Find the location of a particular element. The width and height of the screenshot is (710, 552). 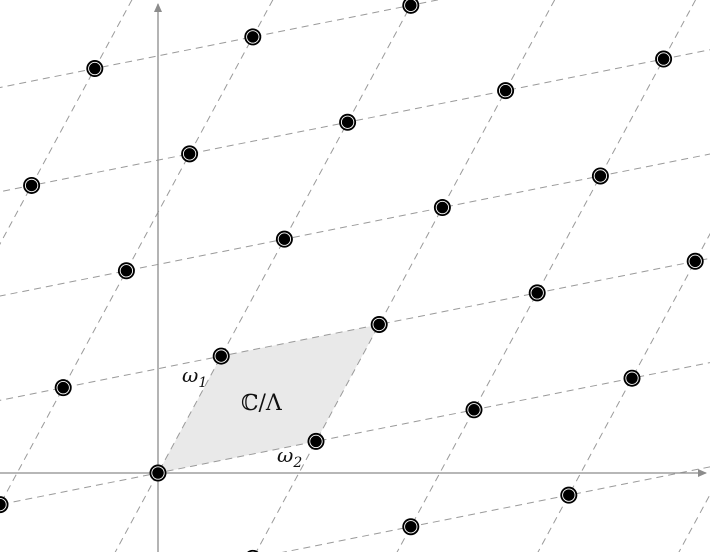

omega1-label: ω1 is located at coordinates (194, 377).